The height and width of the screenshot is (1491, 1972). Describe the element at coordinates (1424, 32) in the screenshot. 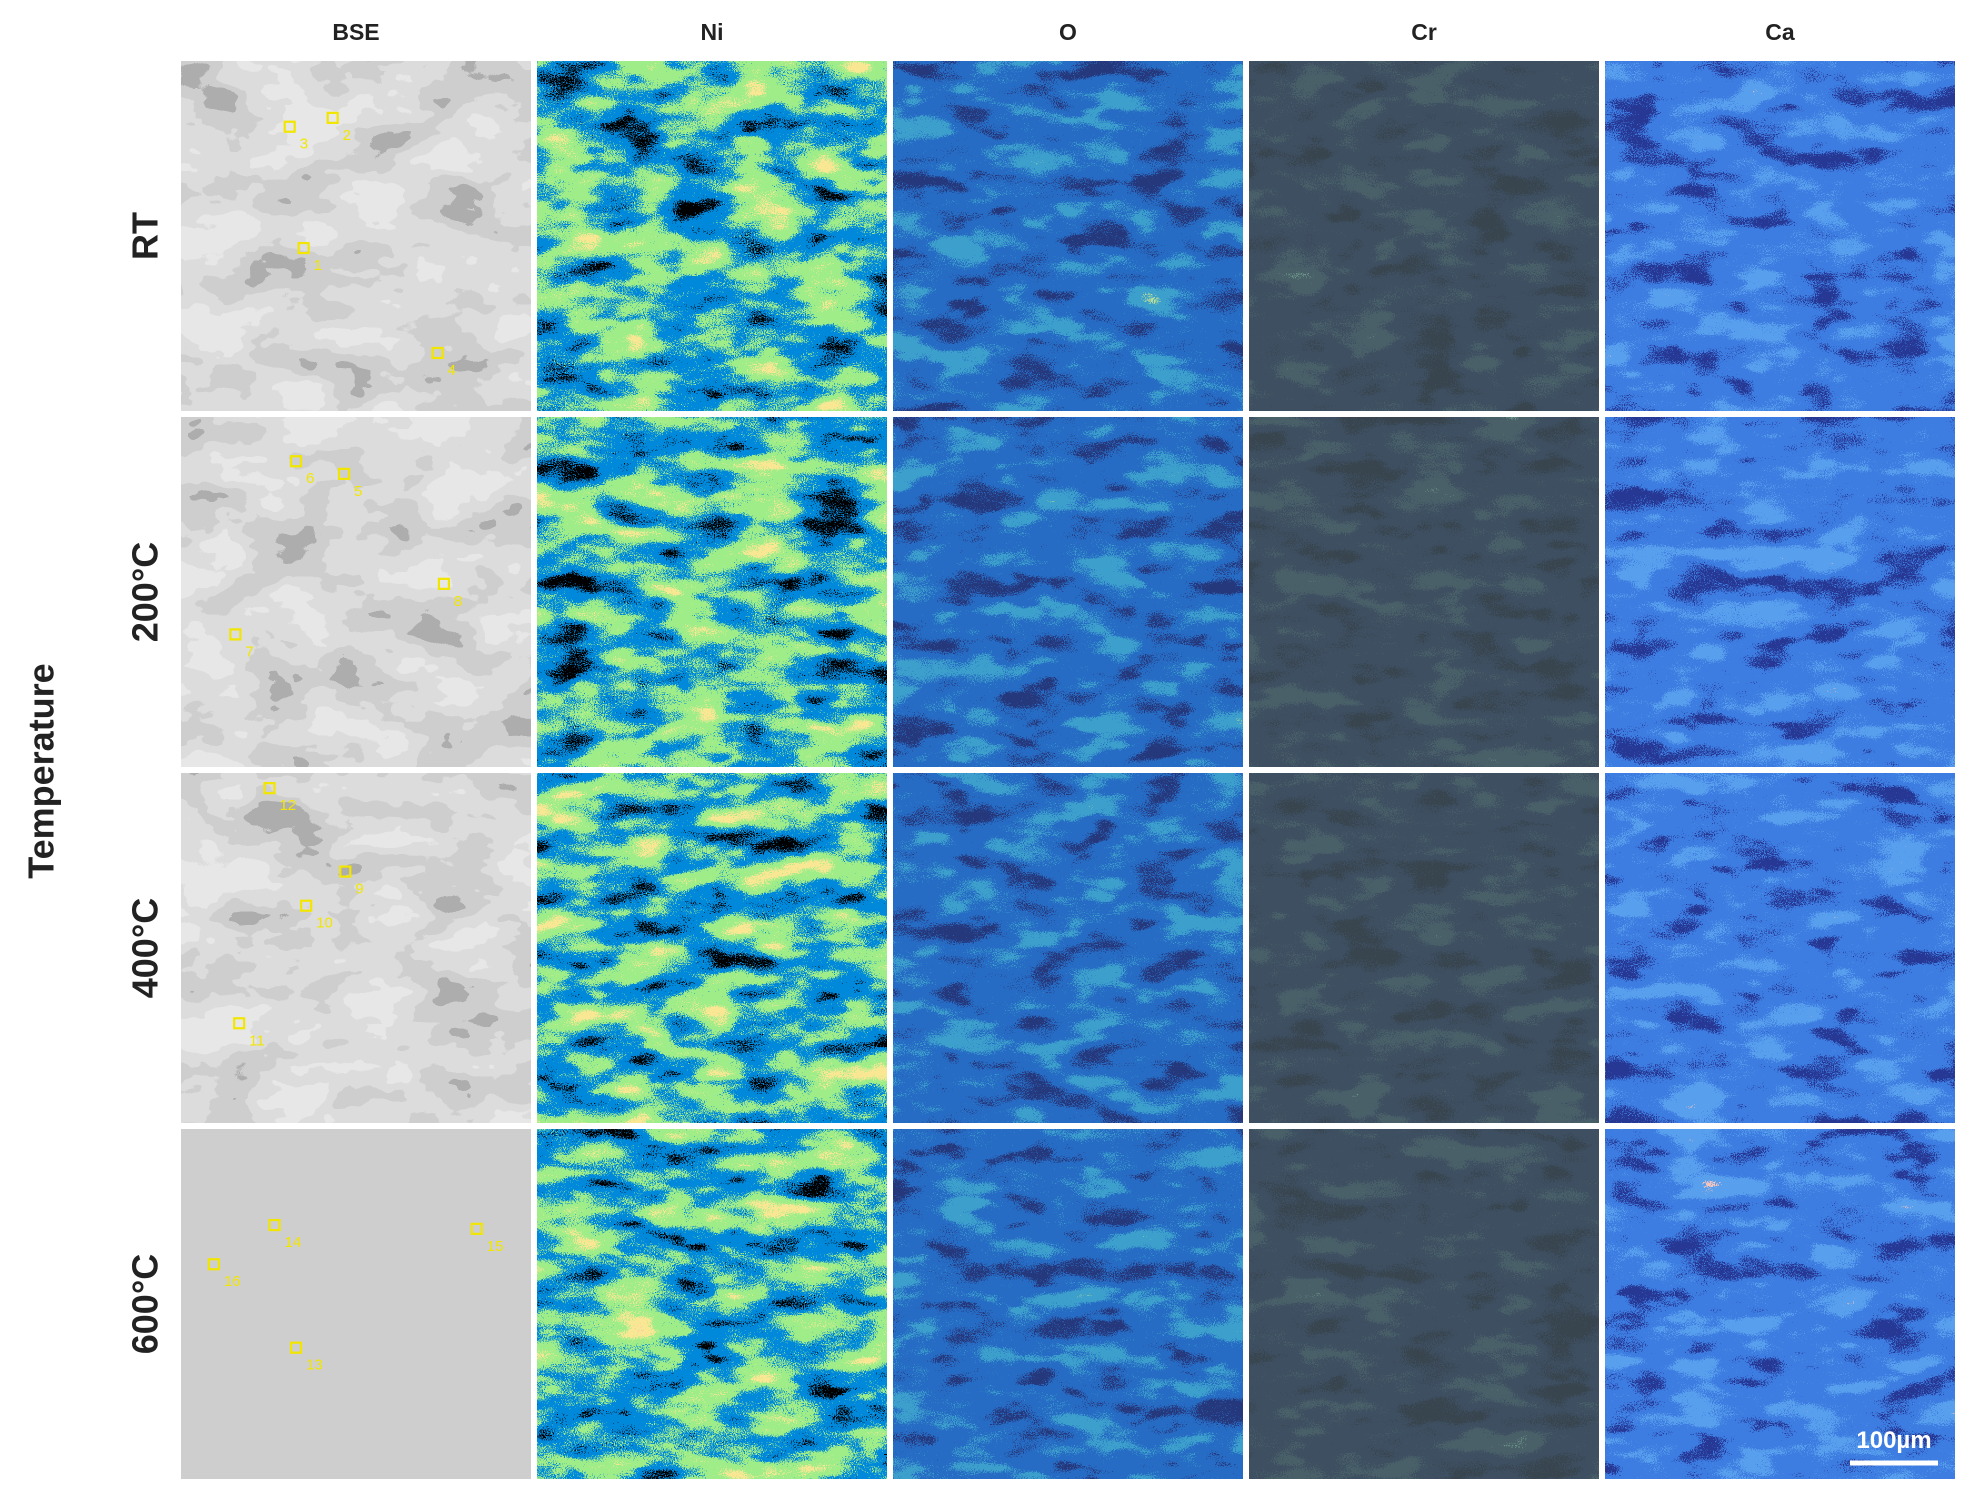

I see `column-header: Cr` at that location.